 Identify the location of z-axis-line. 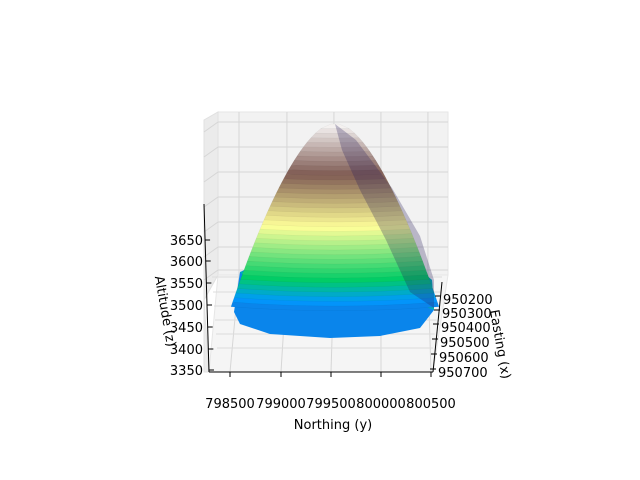
(206, 288).